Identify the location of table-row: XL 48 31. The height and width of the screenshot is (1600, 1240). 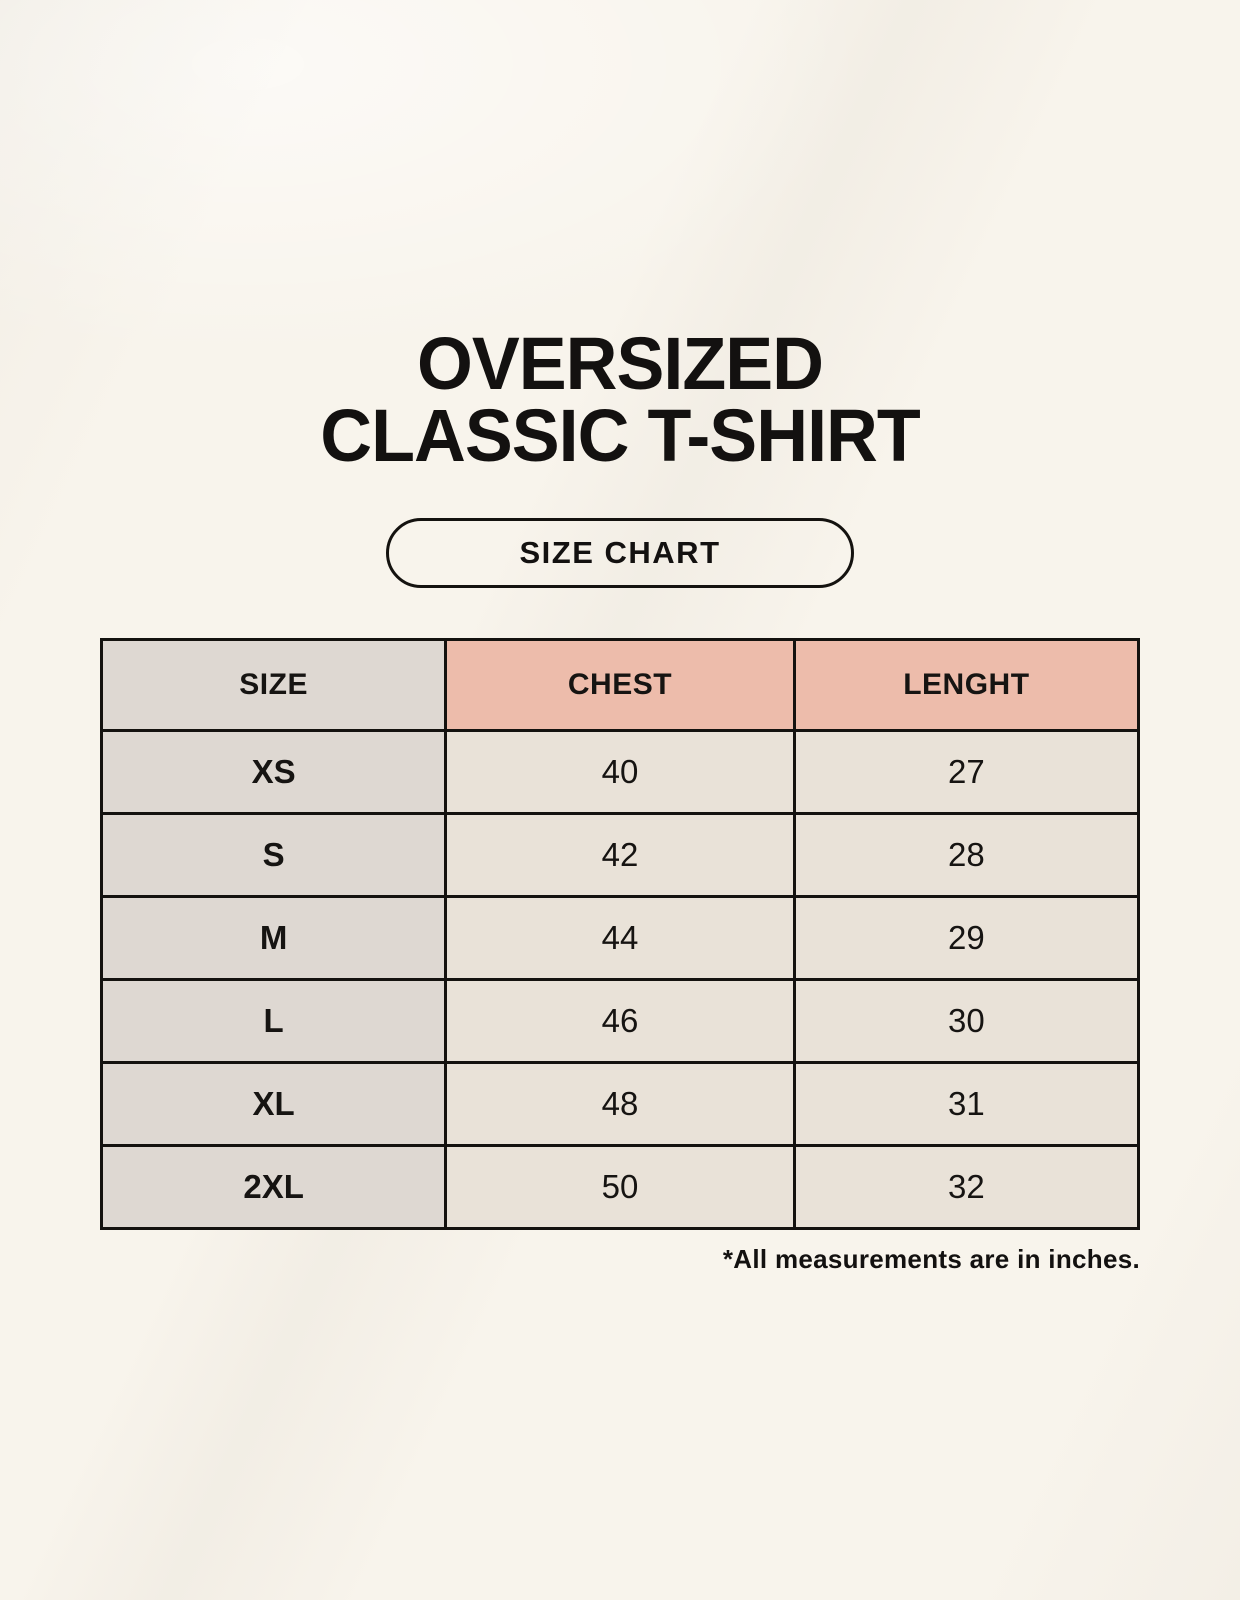
(620, 1103).